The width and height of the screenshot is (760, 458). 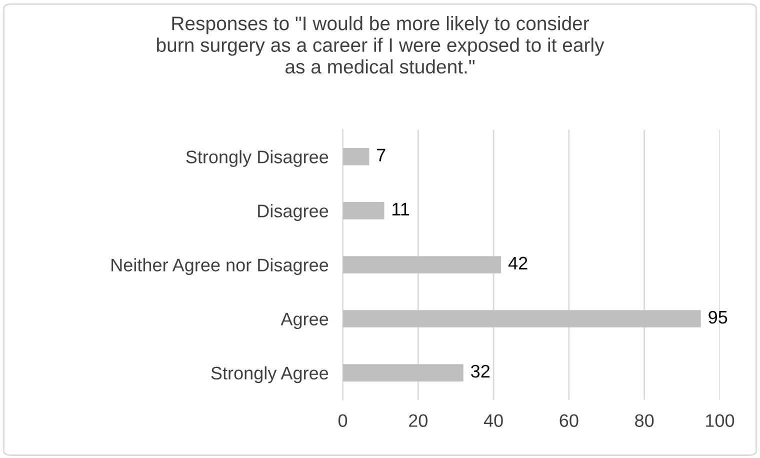 I want to click on x-tick-label: 40, so click(x=493, y=420).